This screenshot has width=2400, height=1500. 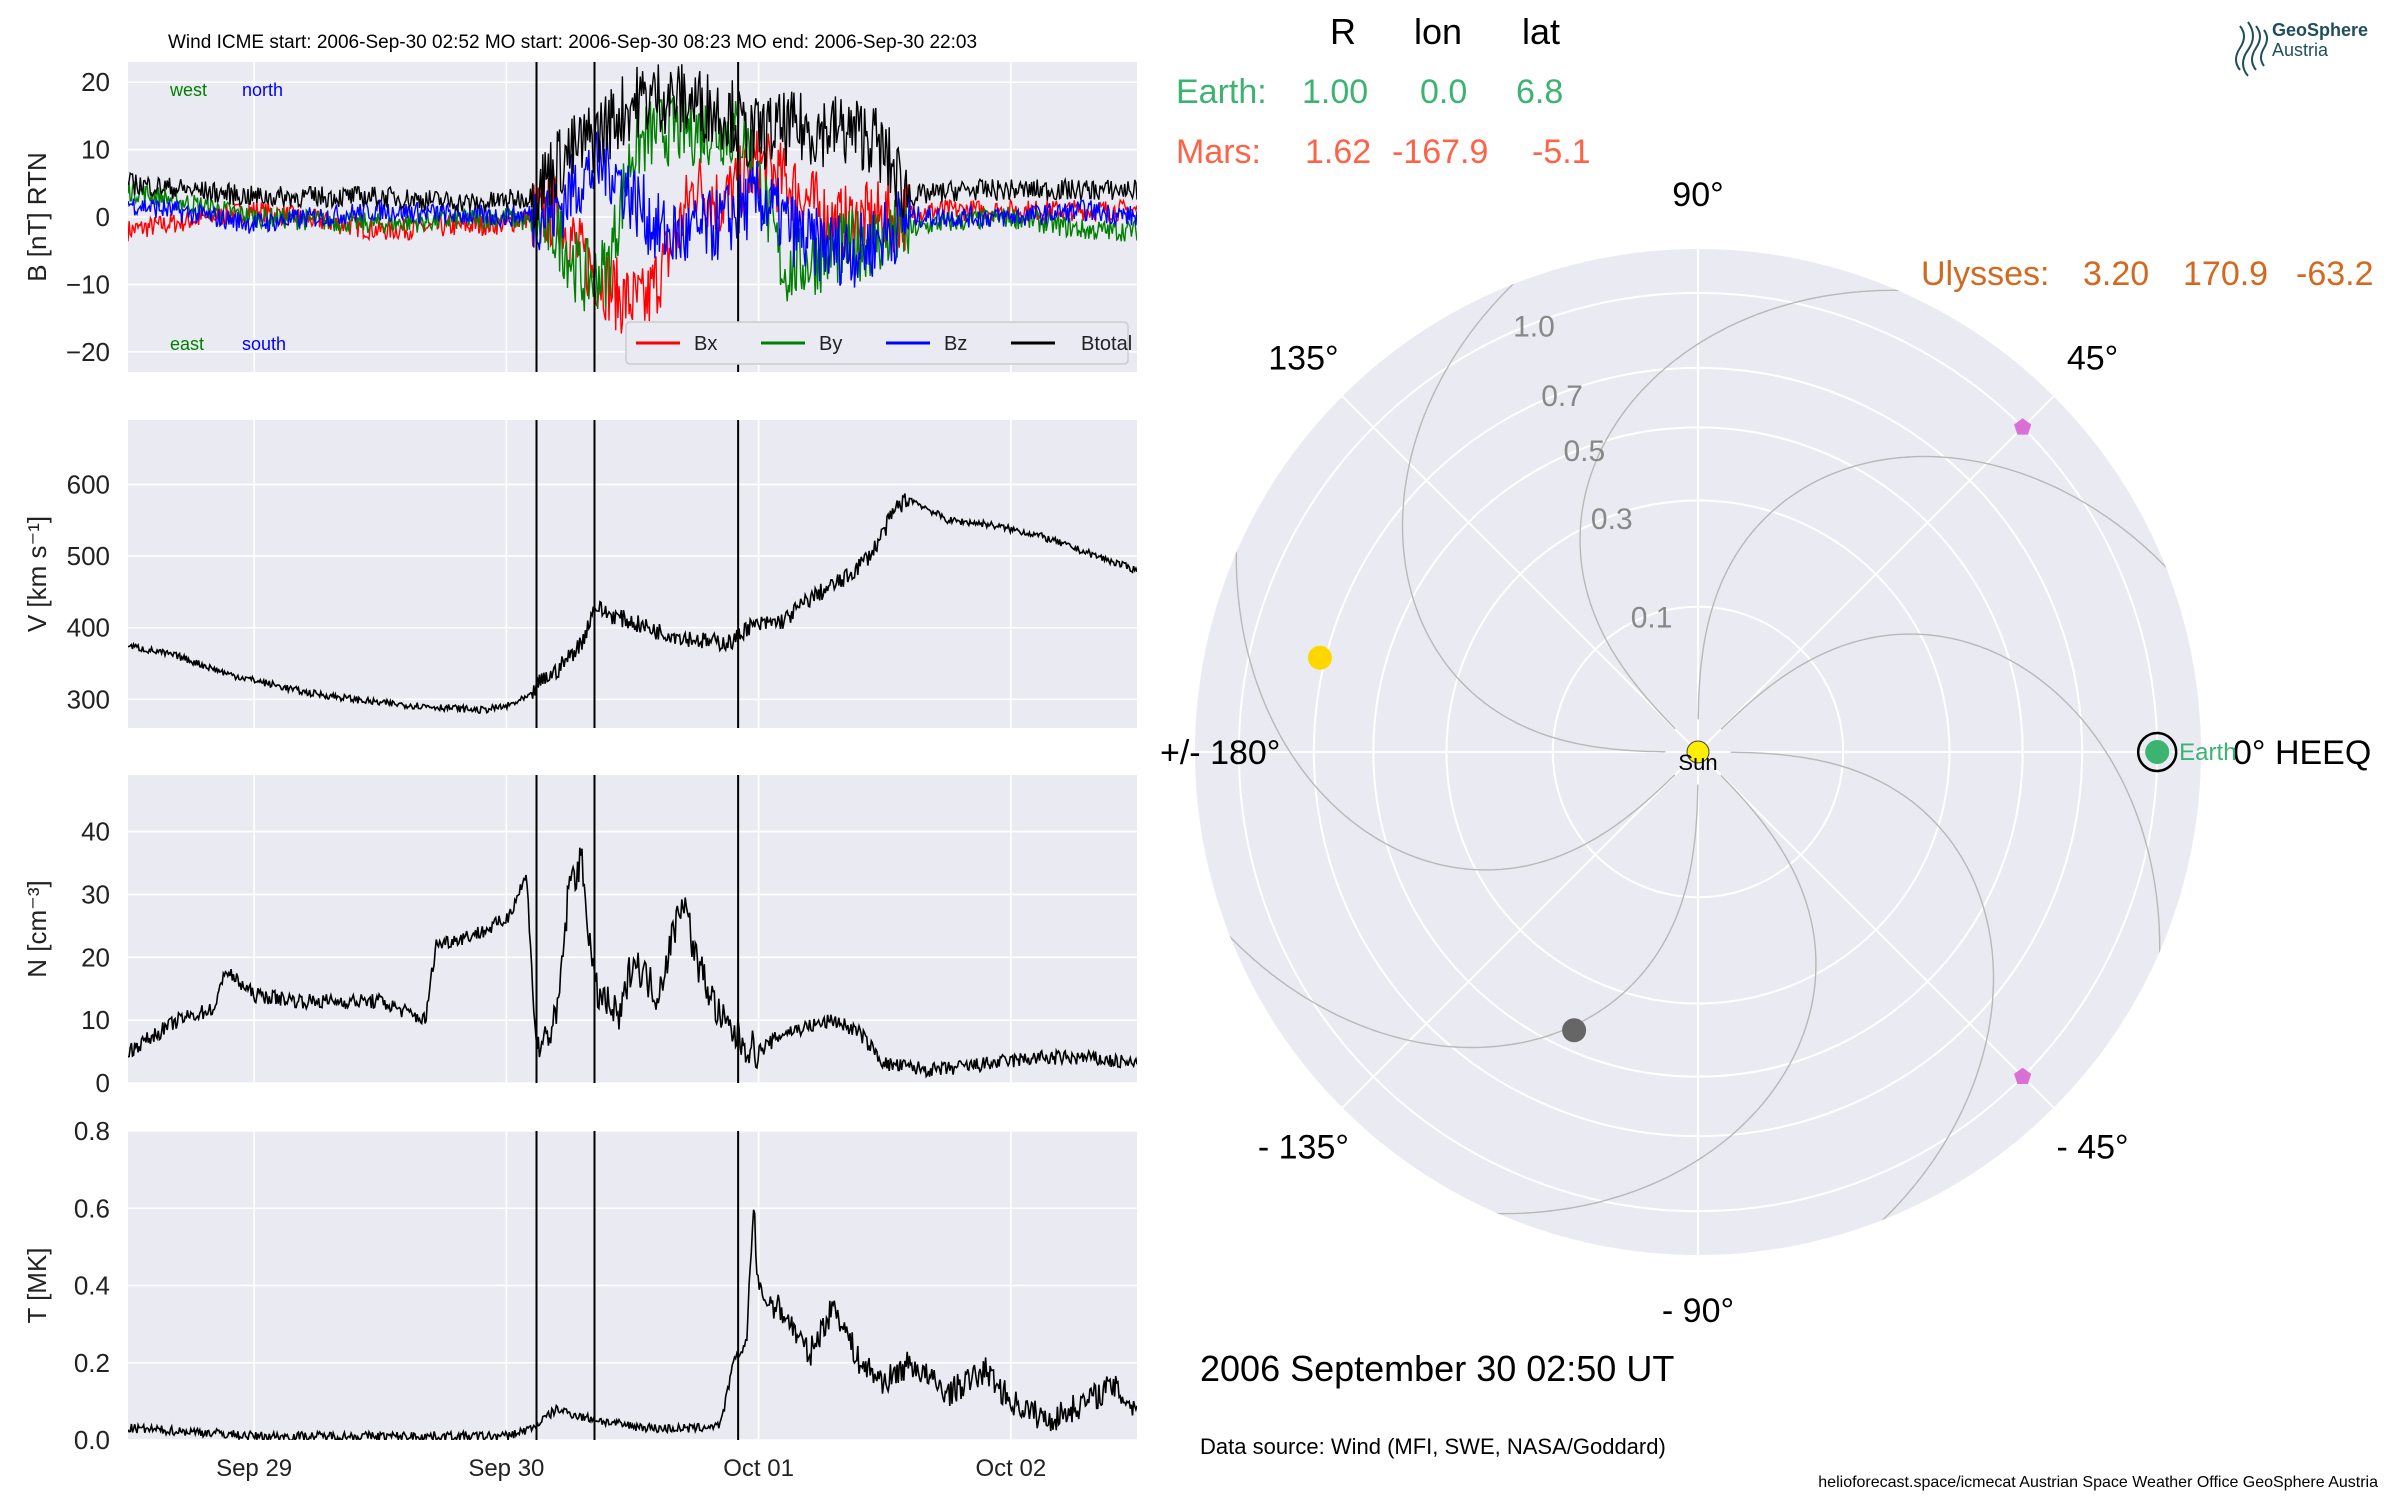 I want to click on ulysses-lon: 170.9, so click(x=2225, y=274).